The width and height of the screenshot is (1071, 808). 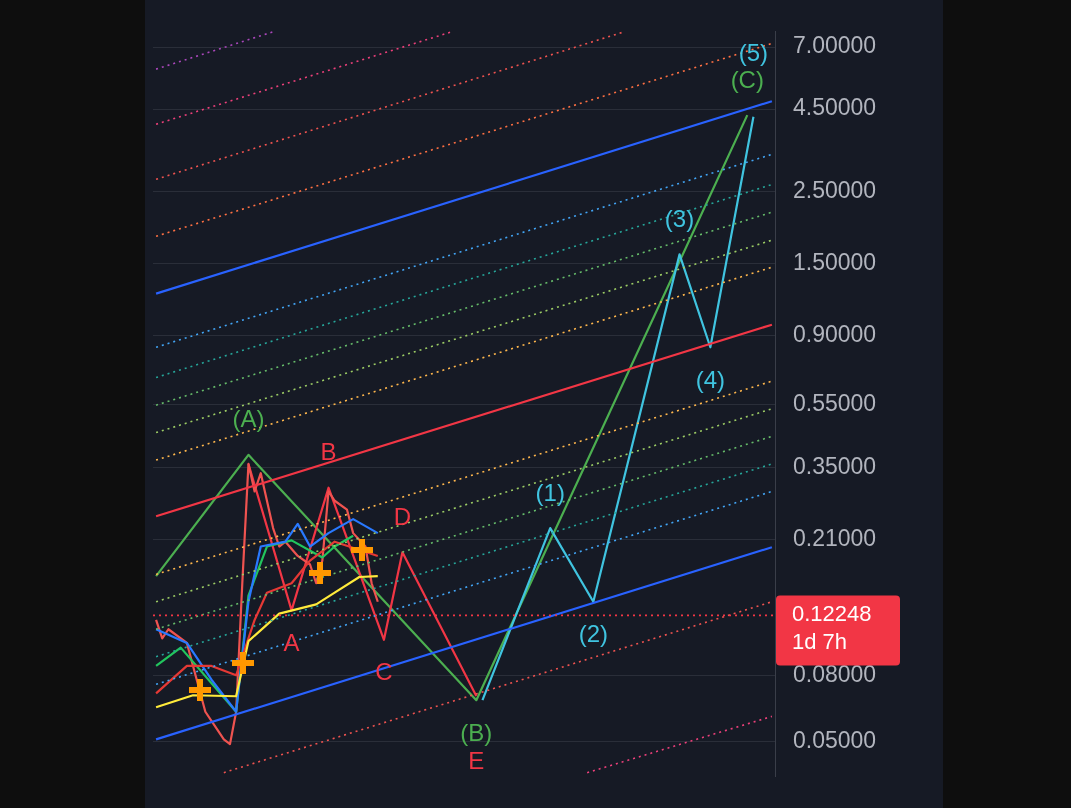 What do you see at coordinates (835, 261) in the screenshot?
I see `y-tick-label: 1.50000` at bounding box center [835, 261].